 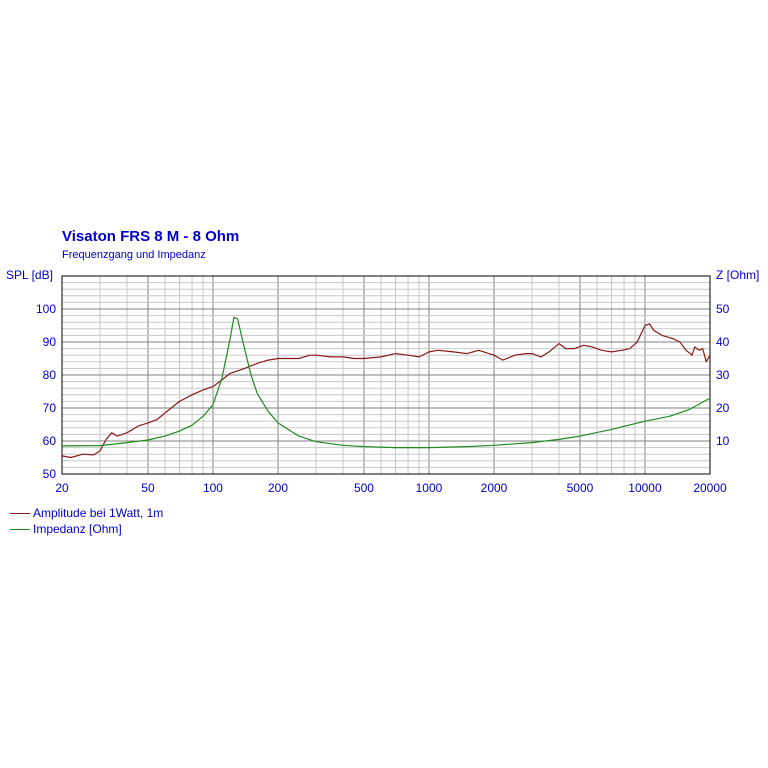 What do you see at coordinates (29, 275) in the screenshot?
I see `left-axis-label: SPL [dB]` at bounding box center [29, 275].